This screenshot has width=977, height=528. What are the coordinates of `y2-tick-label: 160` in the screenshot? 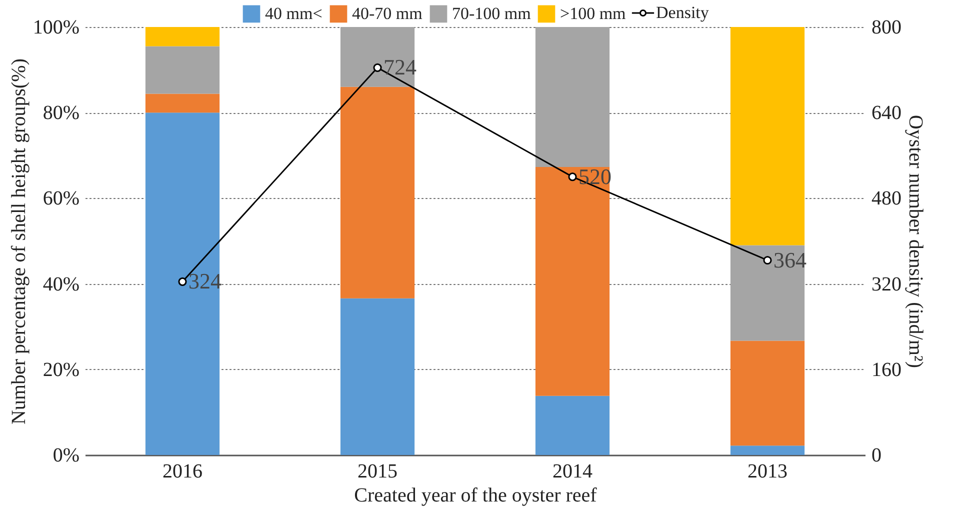 It's located at (887, 369).